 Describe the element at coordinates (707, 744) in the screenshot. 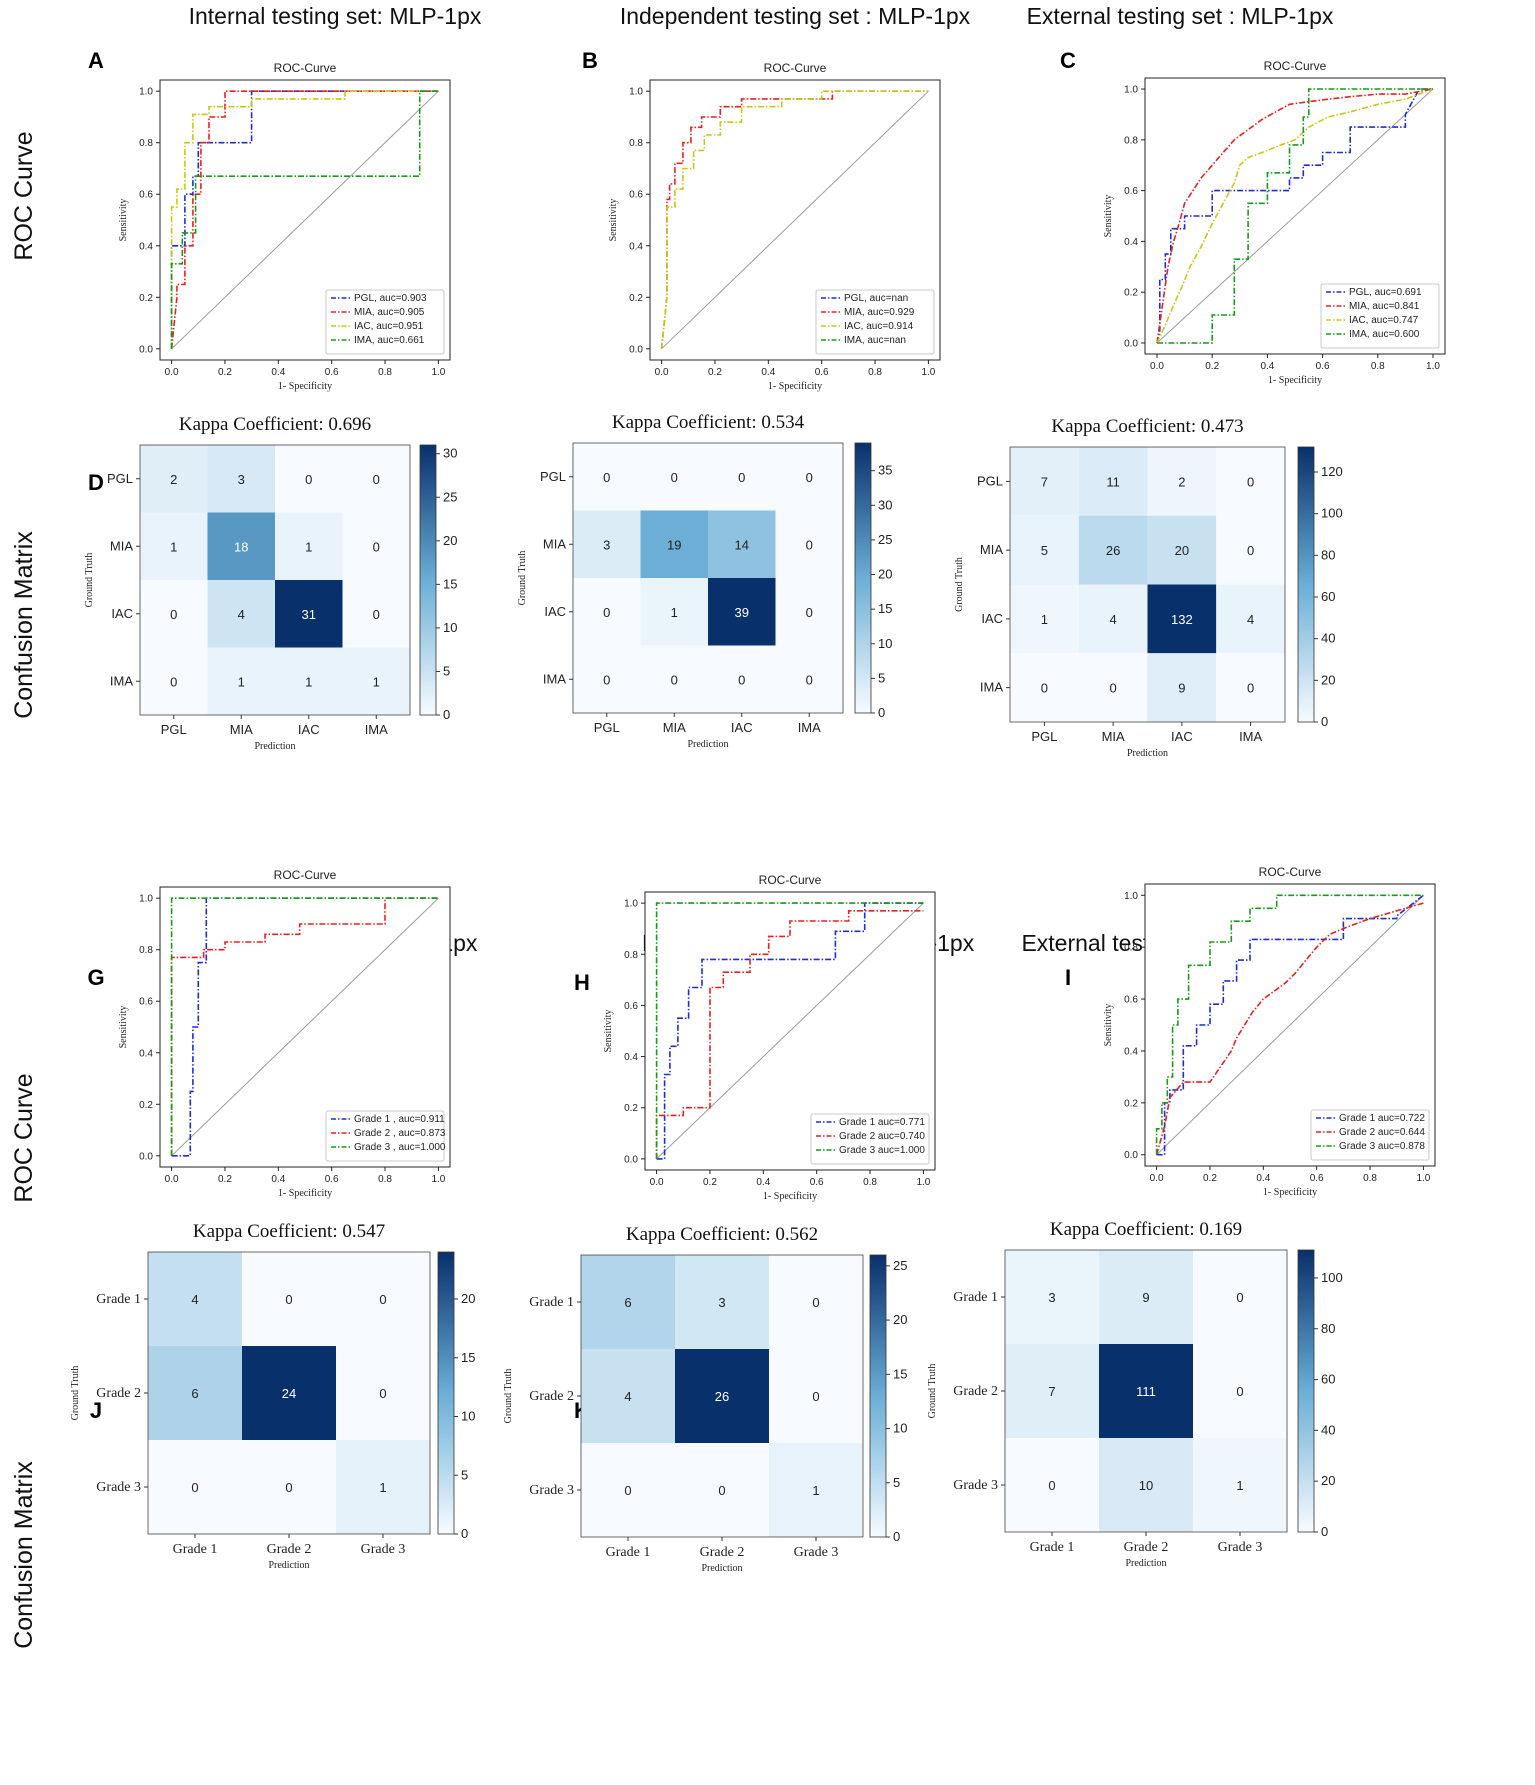

I see `cm-x-label: Prediction` at that location.